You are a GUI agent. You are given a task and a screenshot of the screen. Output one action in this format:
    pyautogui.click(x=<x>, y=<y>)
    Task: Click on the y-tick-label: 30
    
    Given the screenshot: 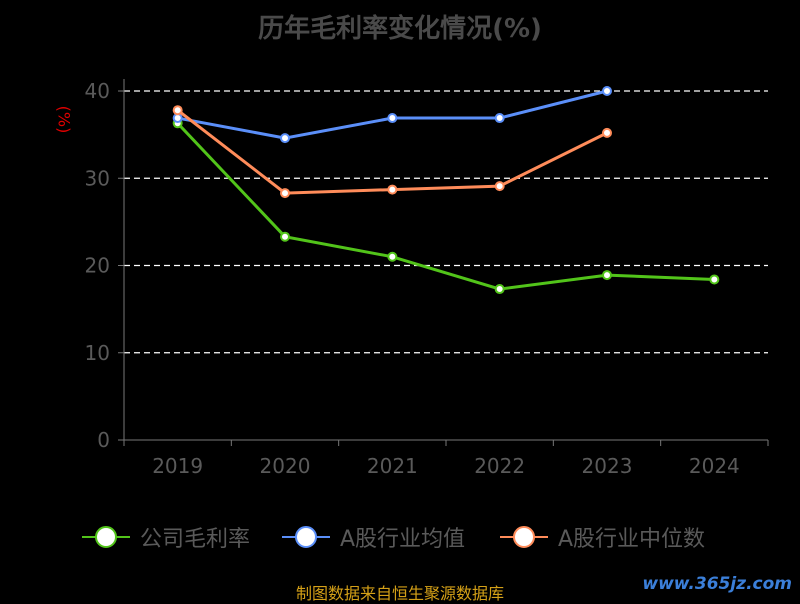 What is the action you would take?
    pyautogui.click(x=97, y=178)
    